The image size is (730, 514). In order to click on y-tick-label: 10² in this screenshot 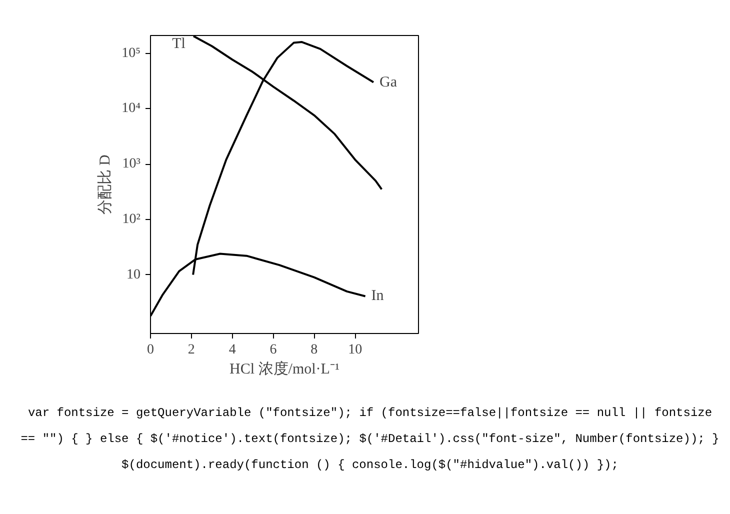, I will do `click(131, 219)`.